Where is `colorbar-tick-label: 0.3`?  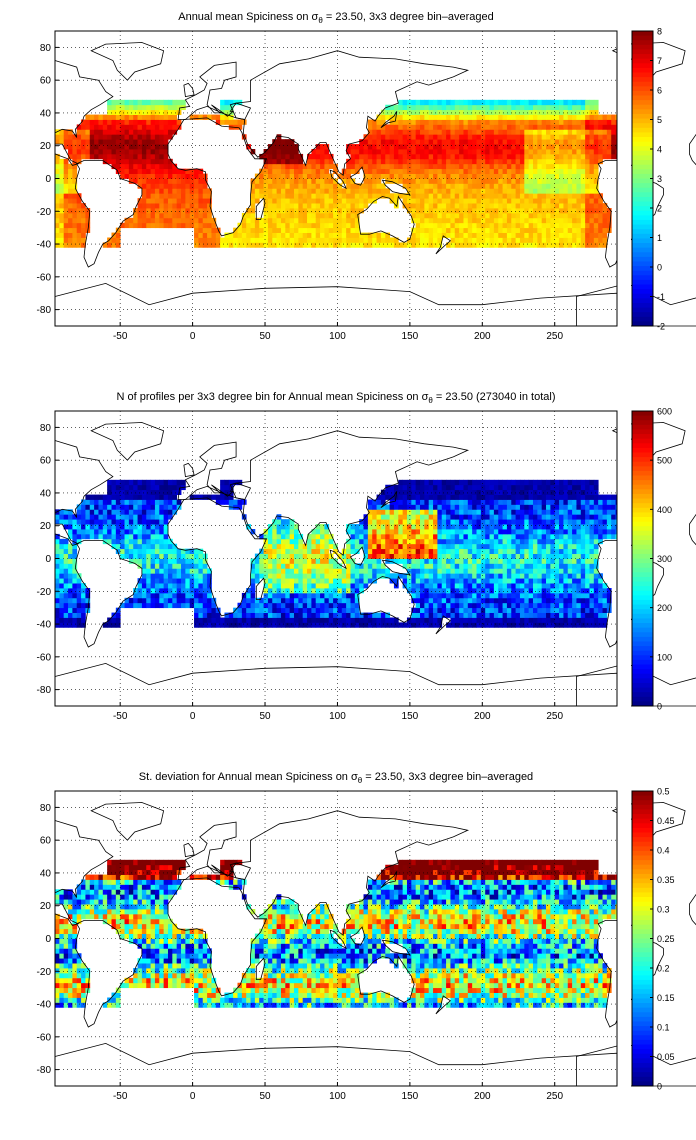 colorbar-tick-label: 0.3 is located at coordinates (663, 910).